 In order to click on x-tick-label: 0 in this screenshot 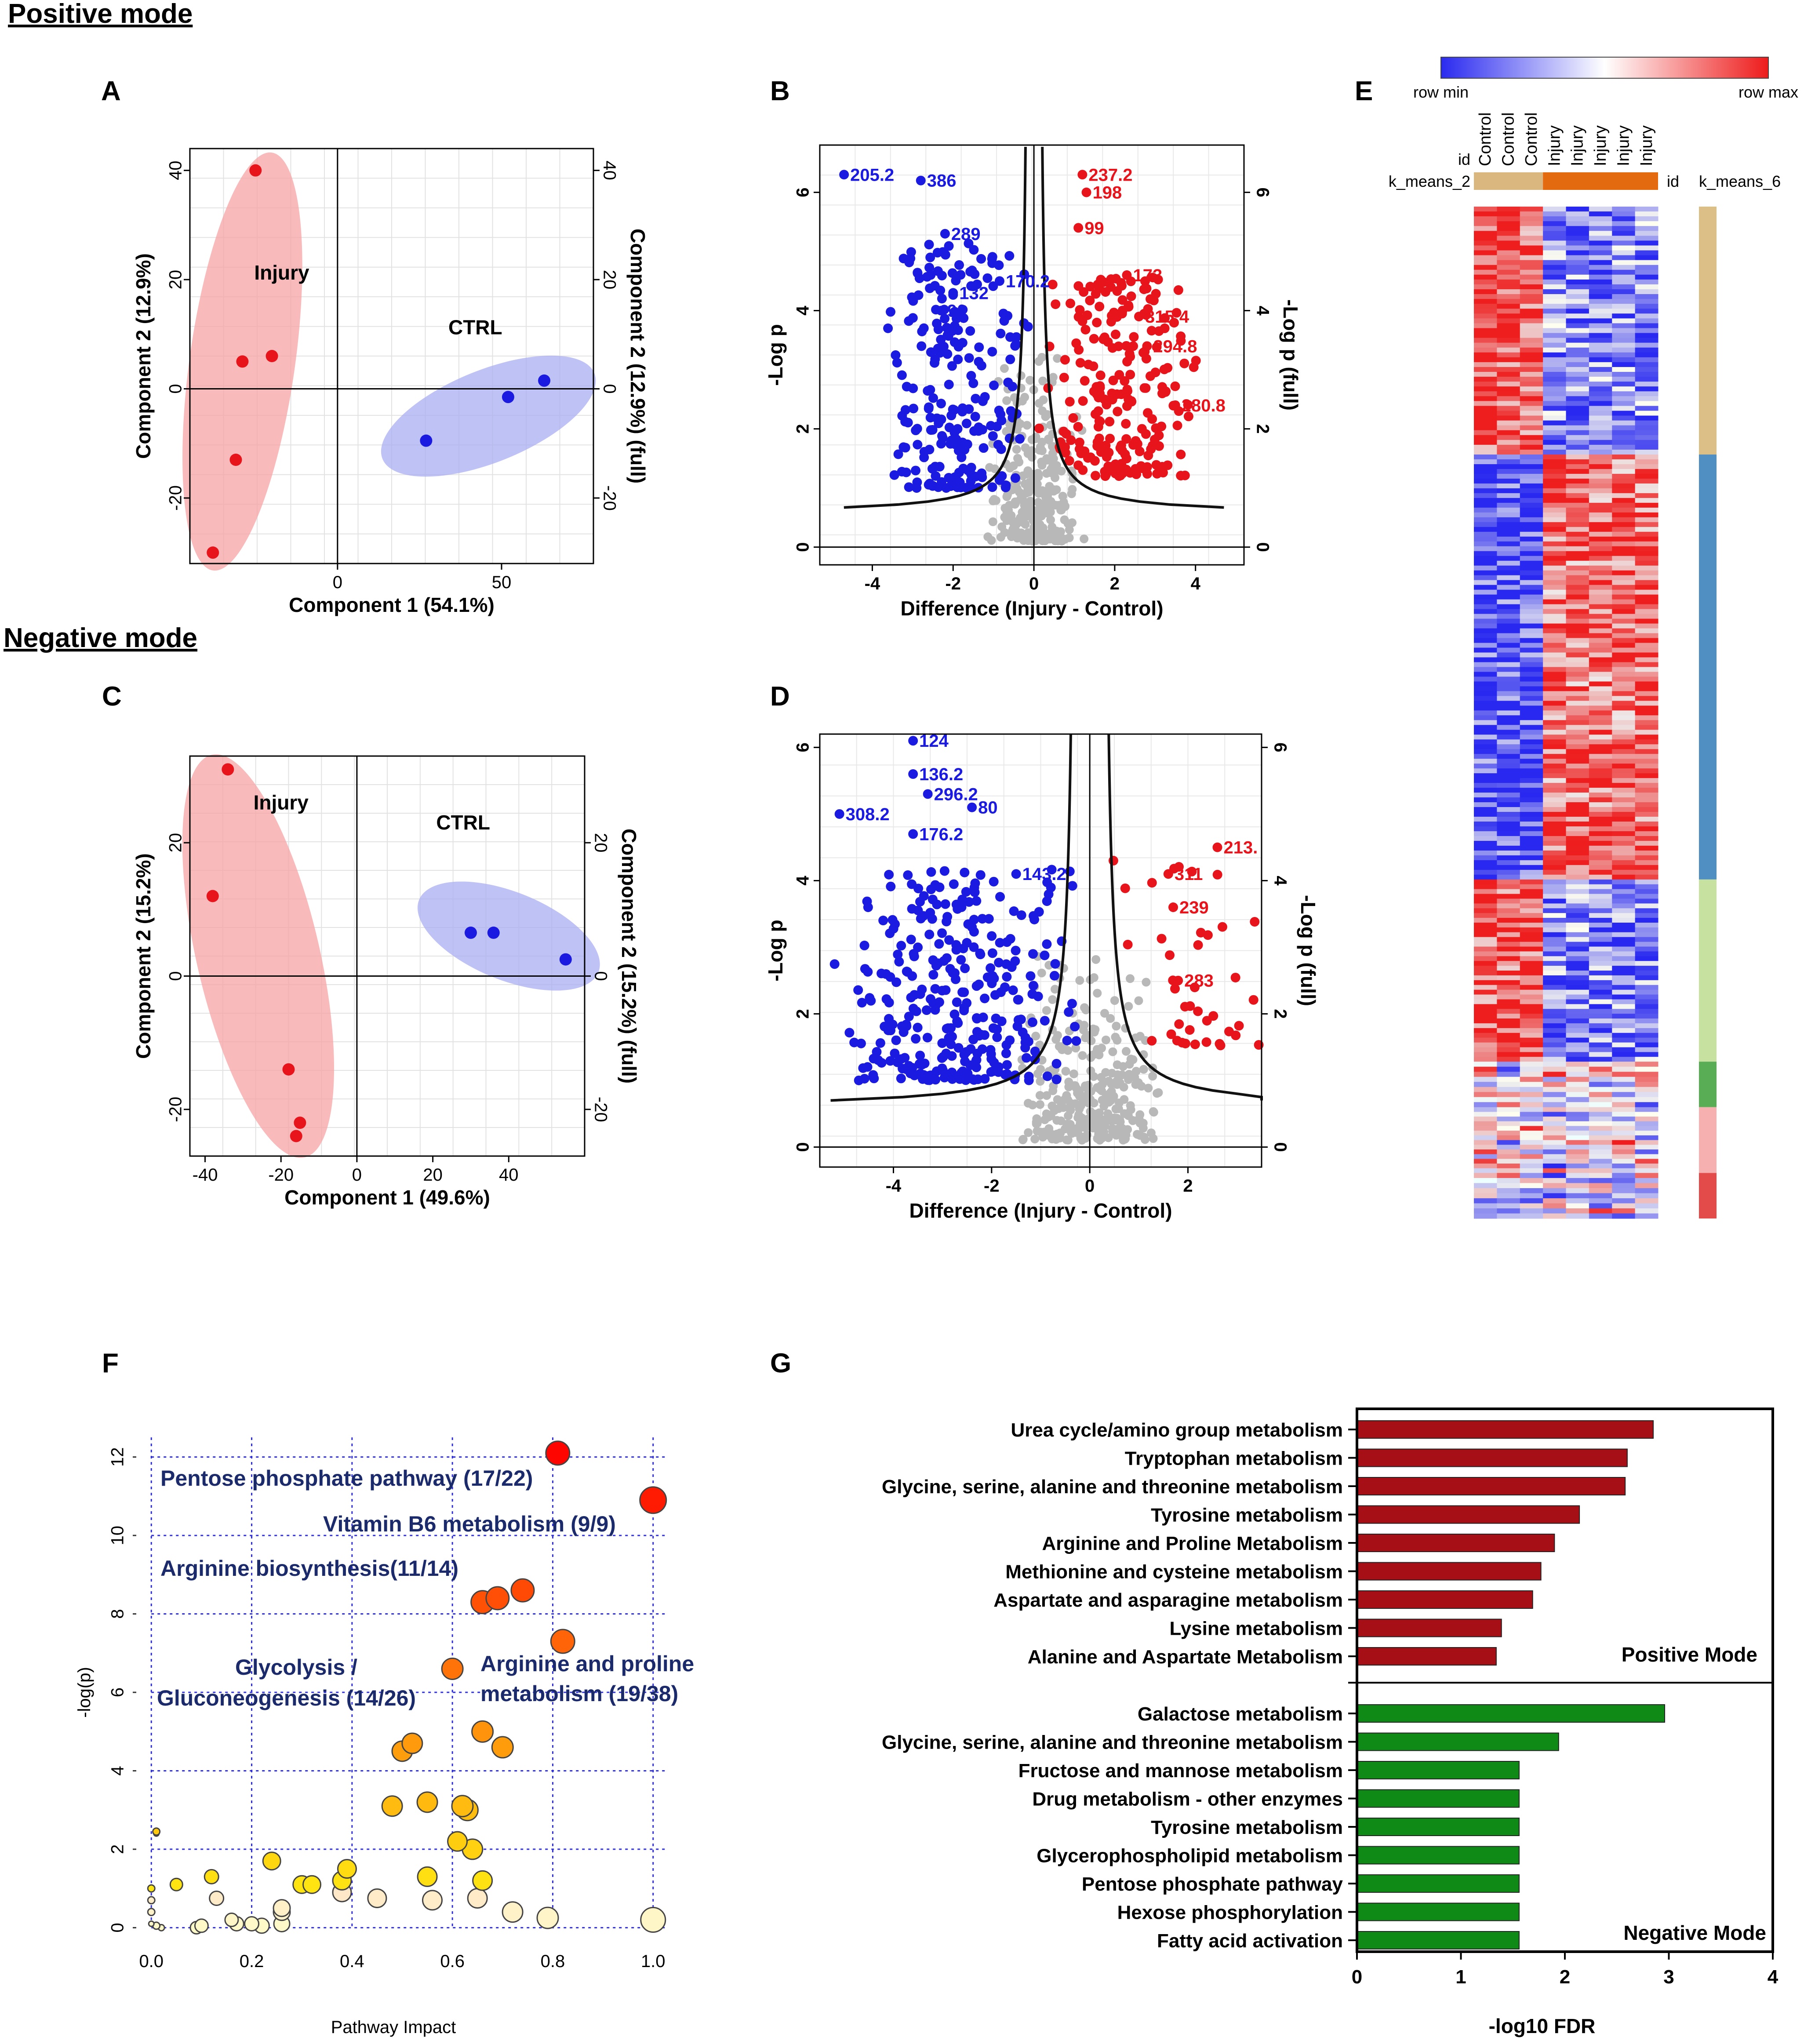, I will do `click(1357, 1977)`.